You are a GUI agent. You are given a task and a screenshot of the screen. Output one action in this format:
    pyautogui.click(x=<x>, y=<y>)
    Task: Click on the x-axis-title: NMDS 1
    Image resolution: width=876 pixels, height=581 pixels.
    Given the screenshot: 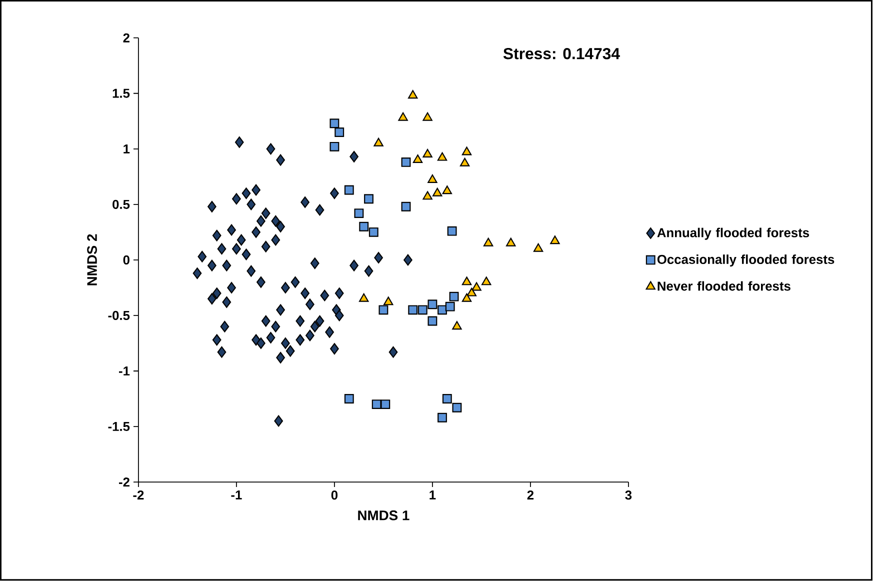 What is the action you would take?
    pyautogui.click(x=384, y=515)
    